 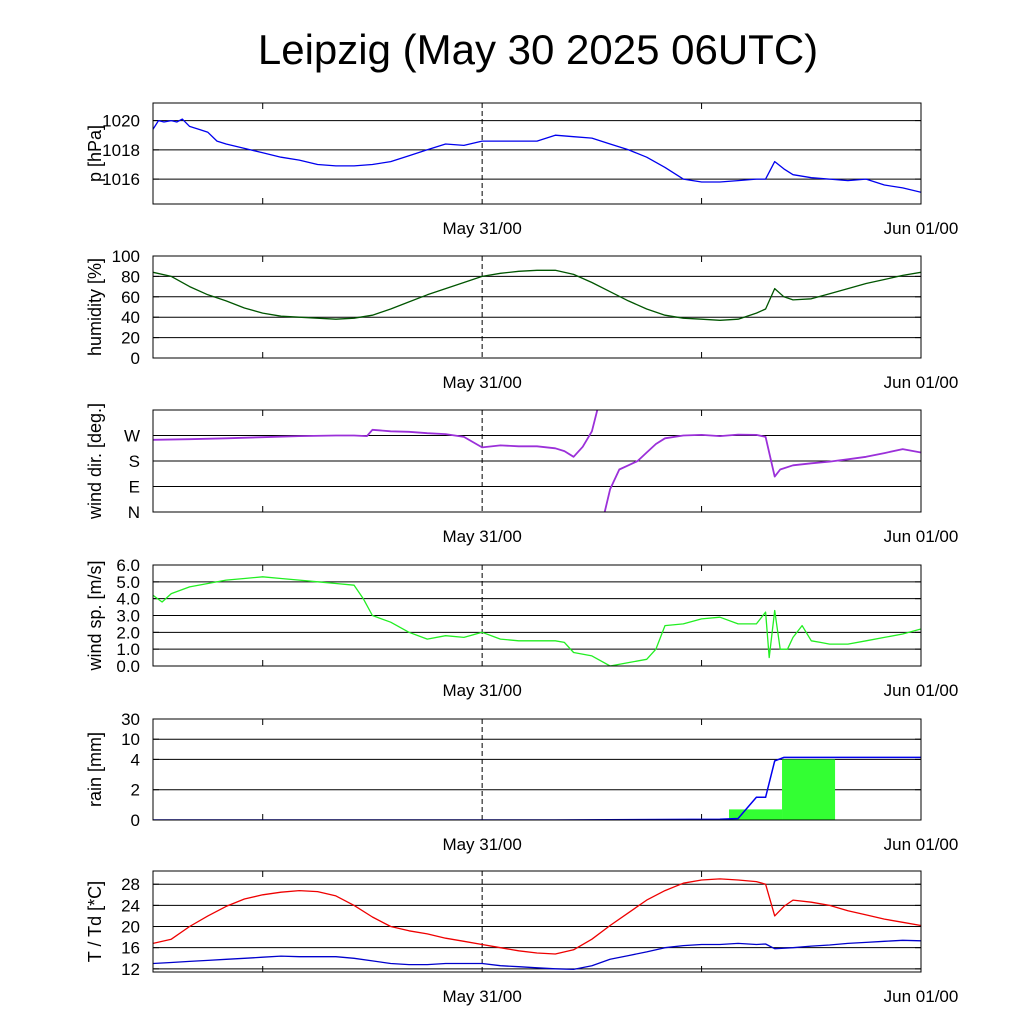 I want to click on series-line-Td, so click(x=537, y=955).